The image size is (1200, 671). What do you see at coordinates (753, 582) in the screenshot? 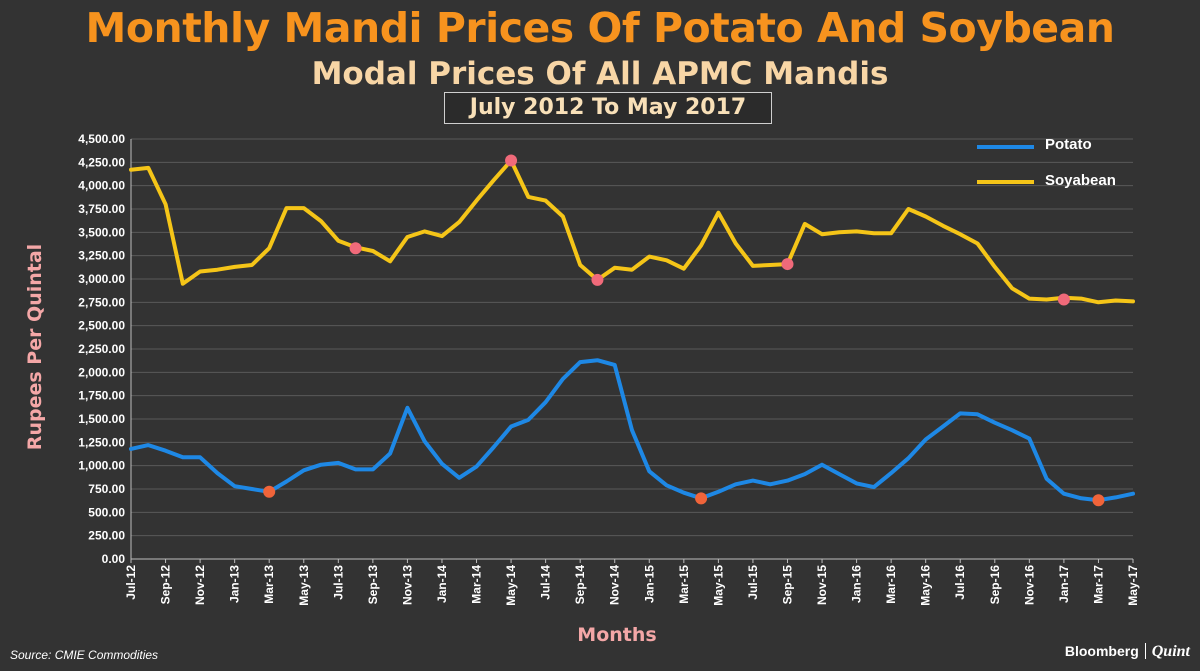
I see `x-tick-label: Jul-15` at bounding box center [753, 582].